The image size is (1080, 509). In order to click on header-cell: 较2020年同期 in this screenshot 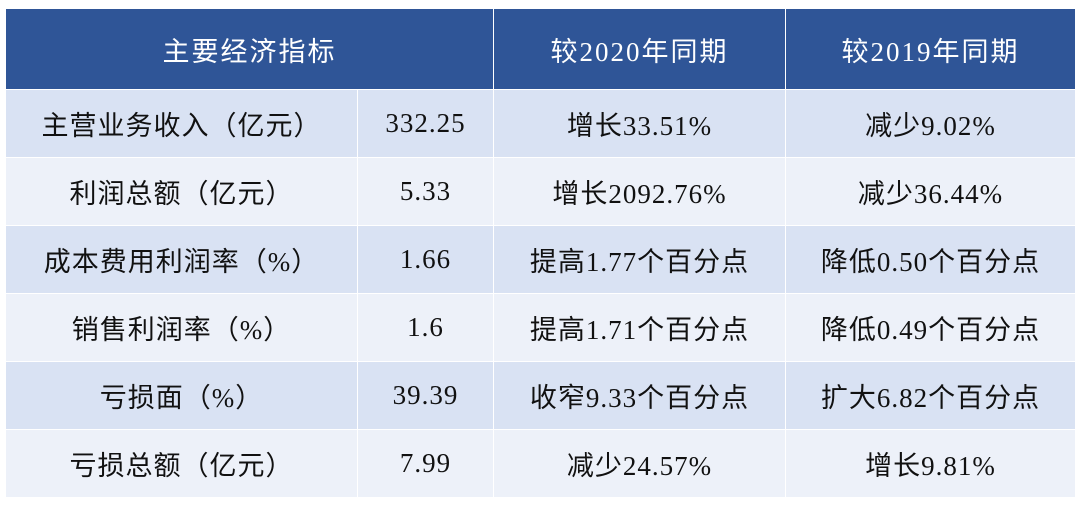, I will do `click(639, 49)`.